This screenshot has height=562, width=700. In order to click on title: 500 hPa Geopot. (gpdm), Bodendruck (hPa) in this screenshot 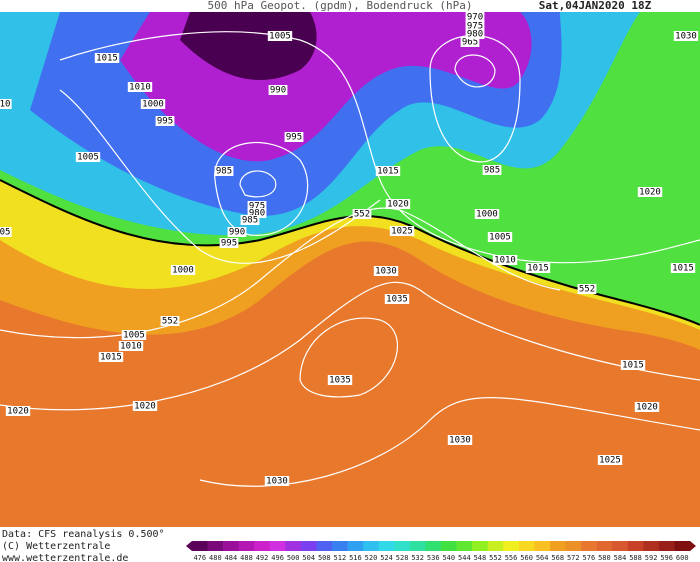, I will do `click(340, 6)`.